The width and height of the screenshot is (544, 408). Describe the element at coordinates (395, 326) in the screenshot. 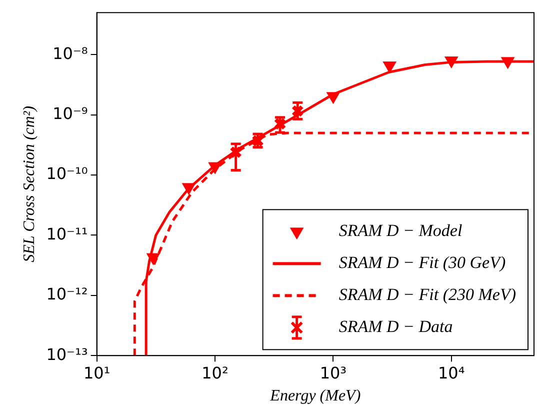

I see `legend-label: SRAM D − Data` at that location.